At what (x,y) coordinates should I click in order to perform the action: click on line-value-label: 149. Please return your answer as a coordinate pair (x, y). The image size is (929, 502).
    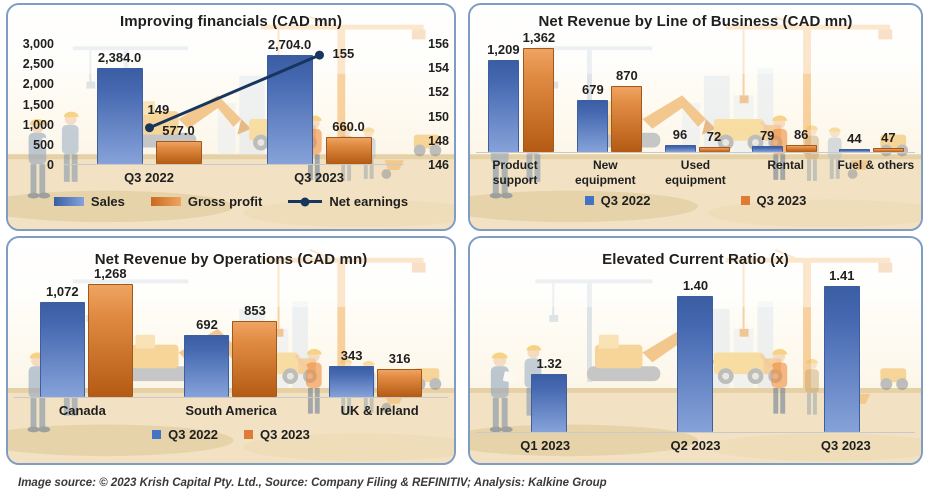
    Looking at the image, I should click on (158, 109).